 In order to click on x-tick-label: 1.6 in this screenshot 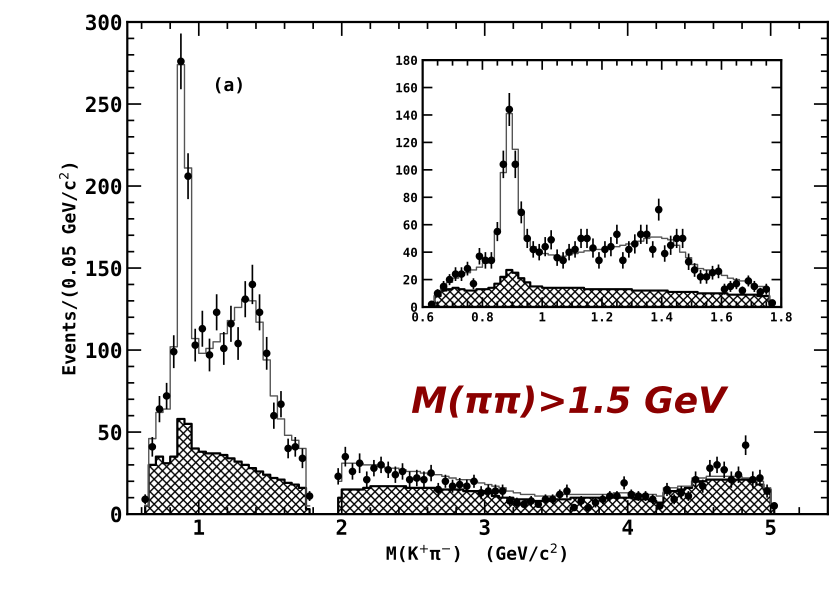, I will do `click(721, 317)`.